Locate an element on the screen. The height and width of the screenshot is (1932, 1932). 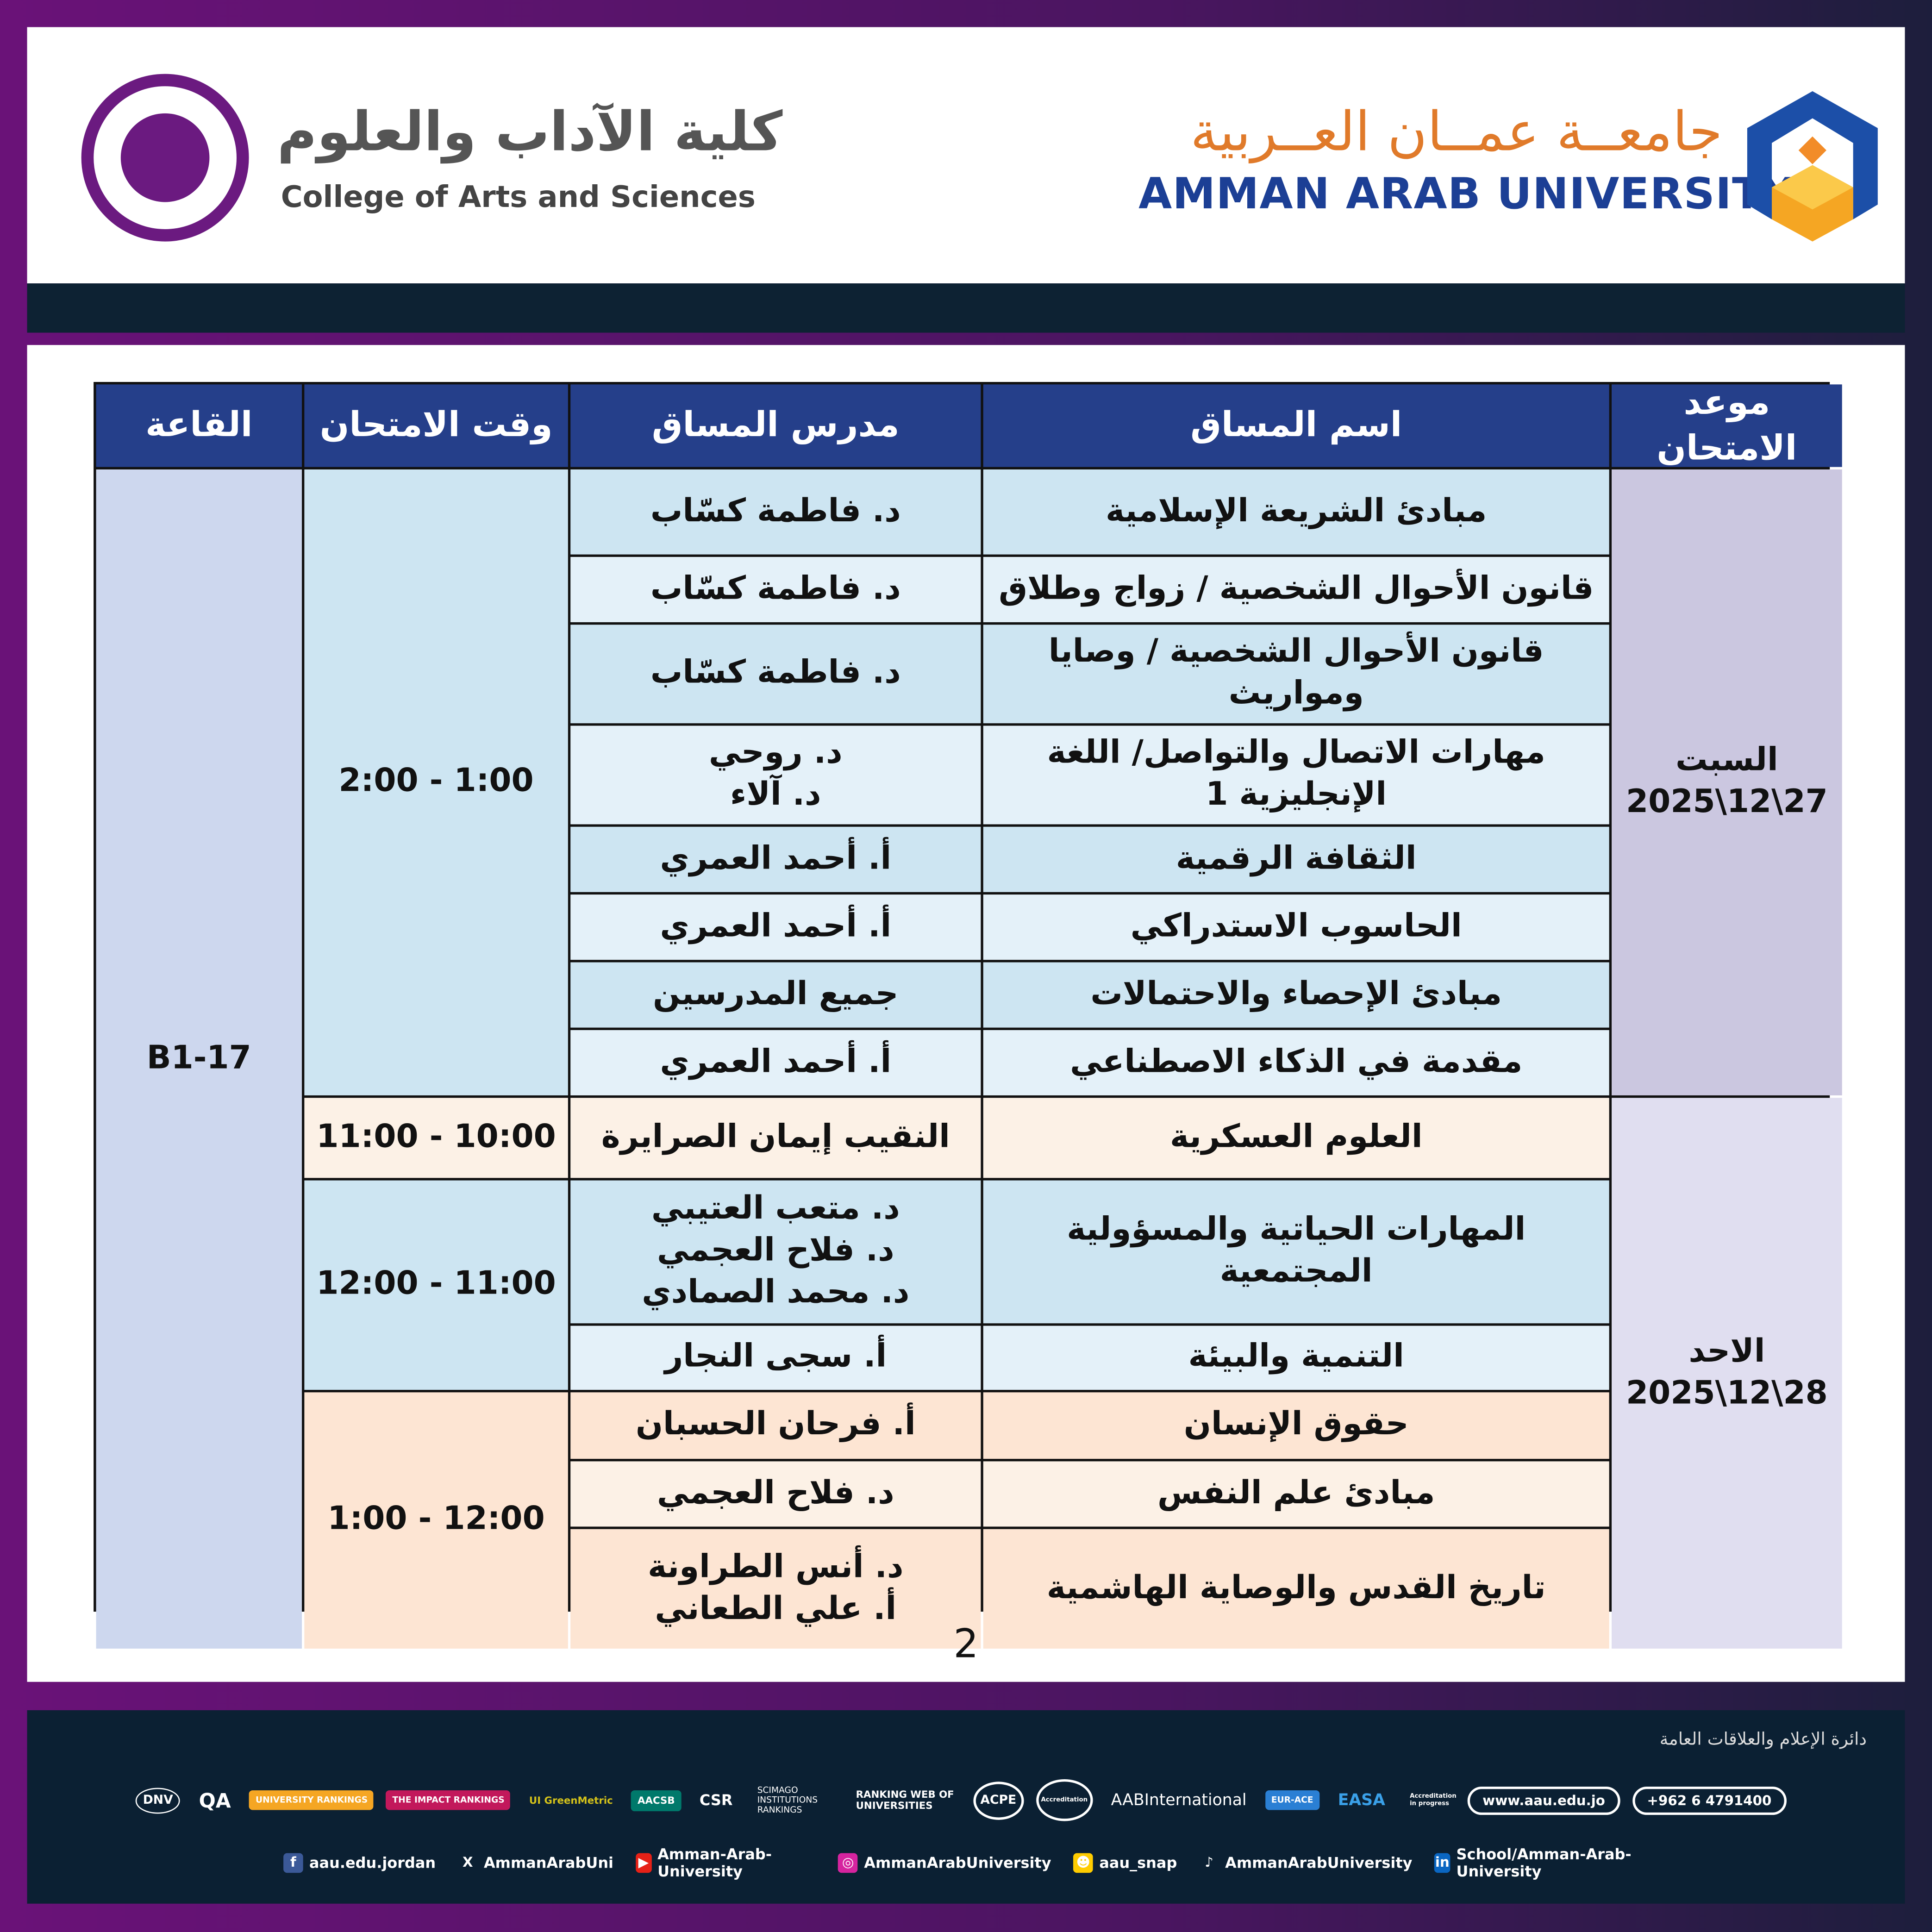
time-cell: 1:00 - 12:00 is located at coordinates (436, 1521).